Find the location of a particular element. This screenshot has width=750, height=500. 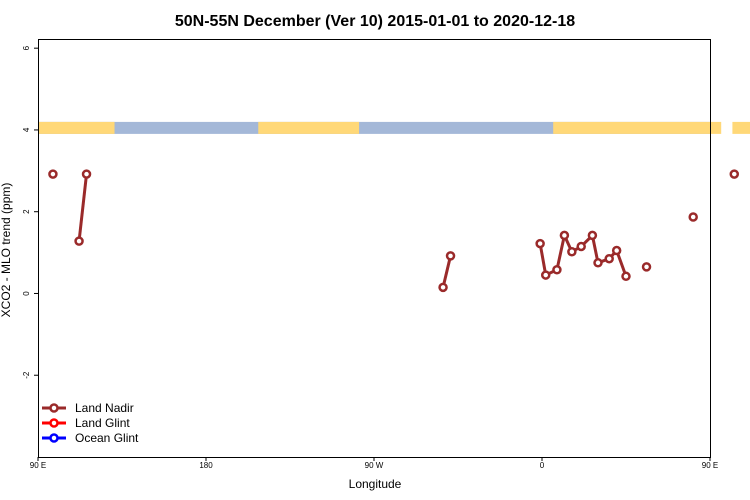

legend-label: Ocean Glint is located at coordinates (107, 438).